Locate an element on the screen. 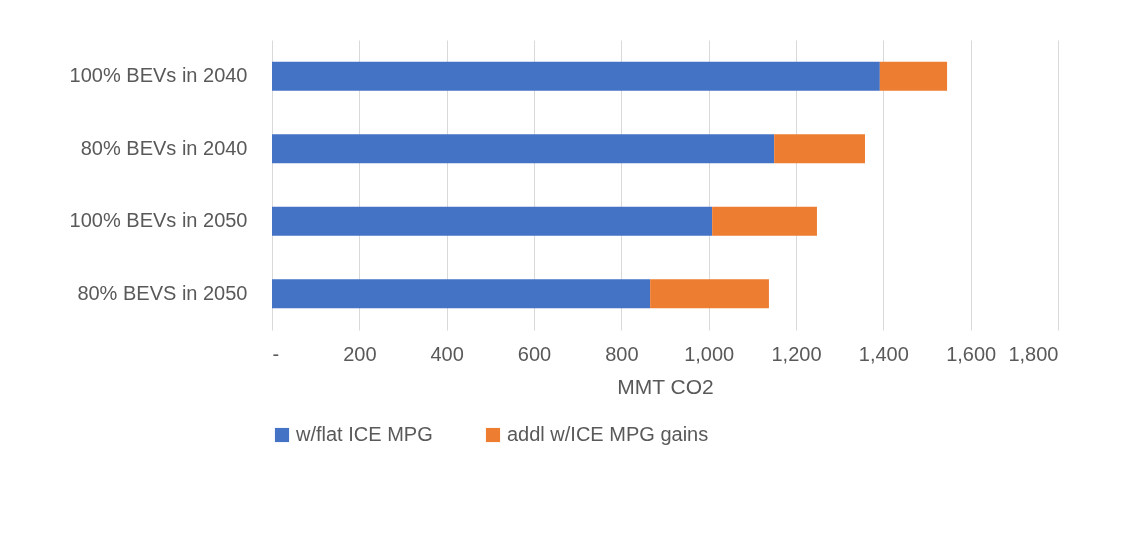 Image resolution: width=1122 pixels, height=535 pixels. y-tick-label: 80% BEVS in 2050 is located at coordinates (162, 292).